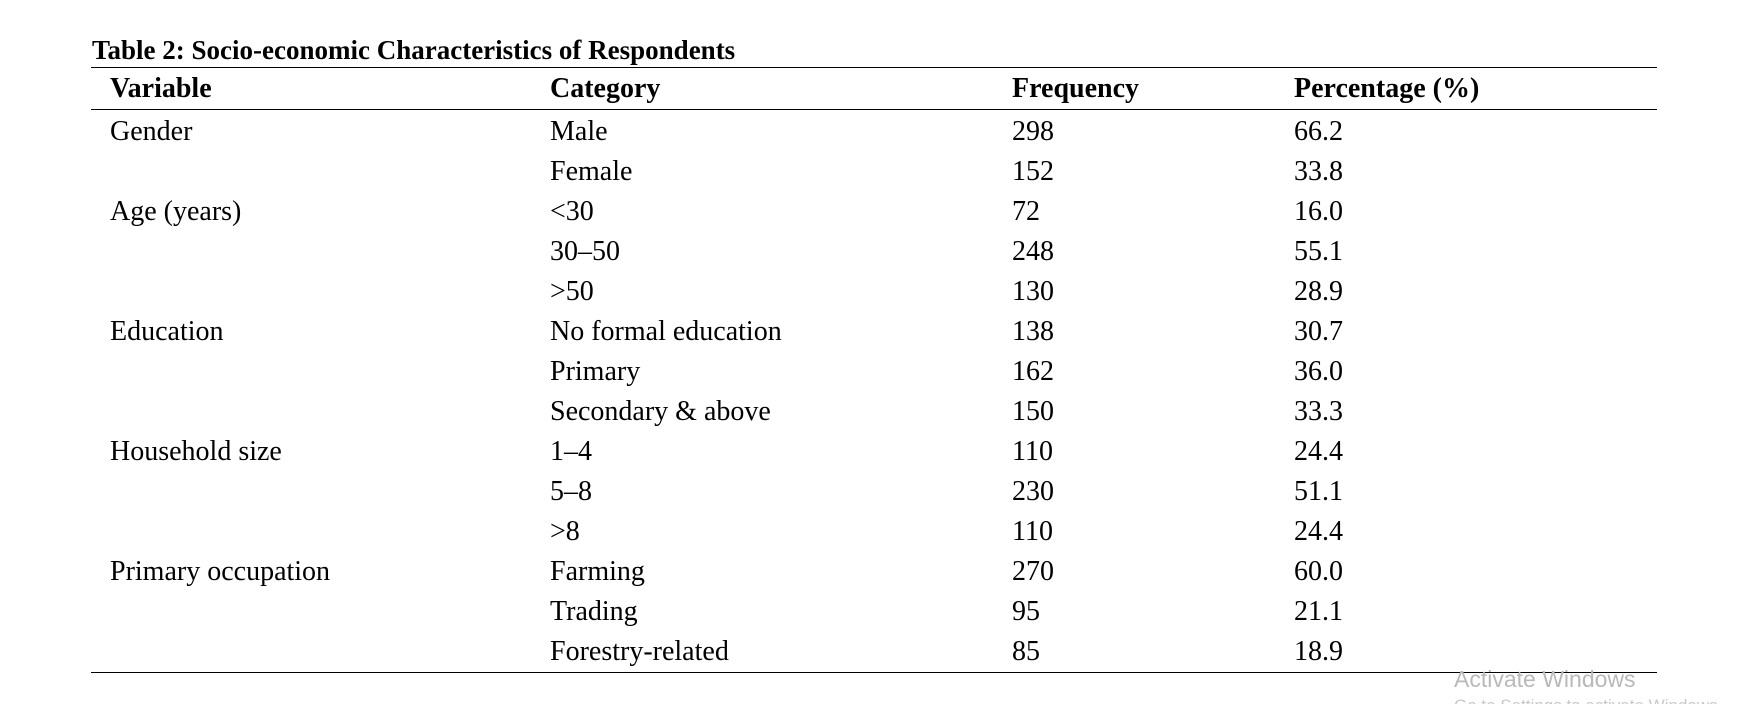  Describe the element at coordinates (1026, 611) in the screenshot. I see `cell-frequency: 95` at that location.